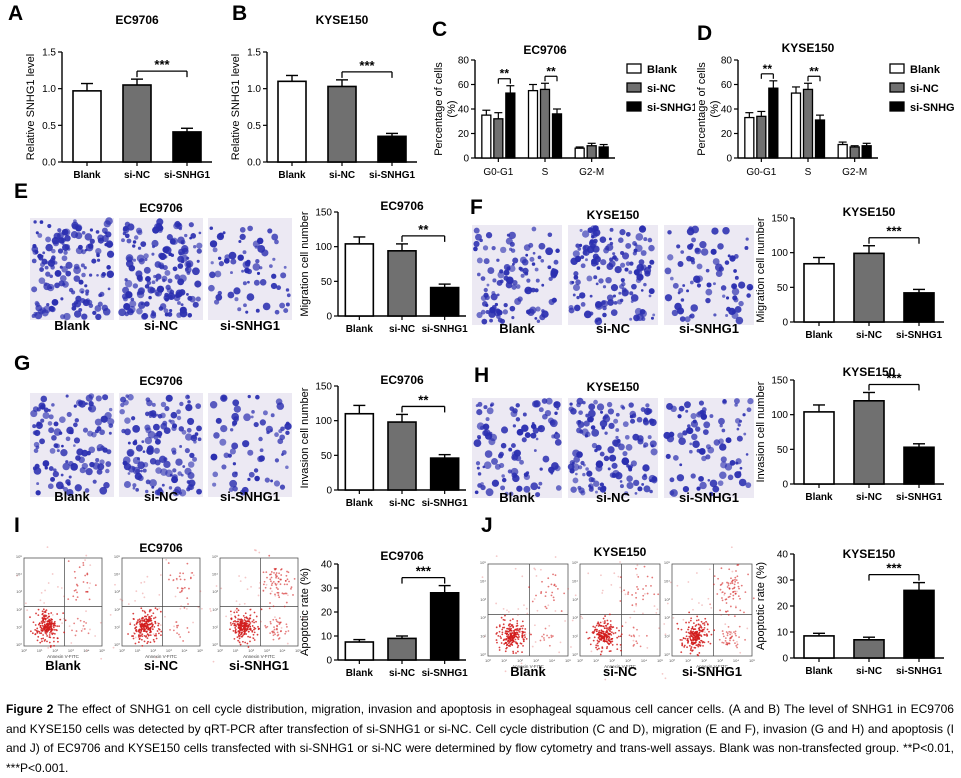 The width and height of the screenshot is (961, 778). I want to click on sig-label-j: ***, so click(894, 568).